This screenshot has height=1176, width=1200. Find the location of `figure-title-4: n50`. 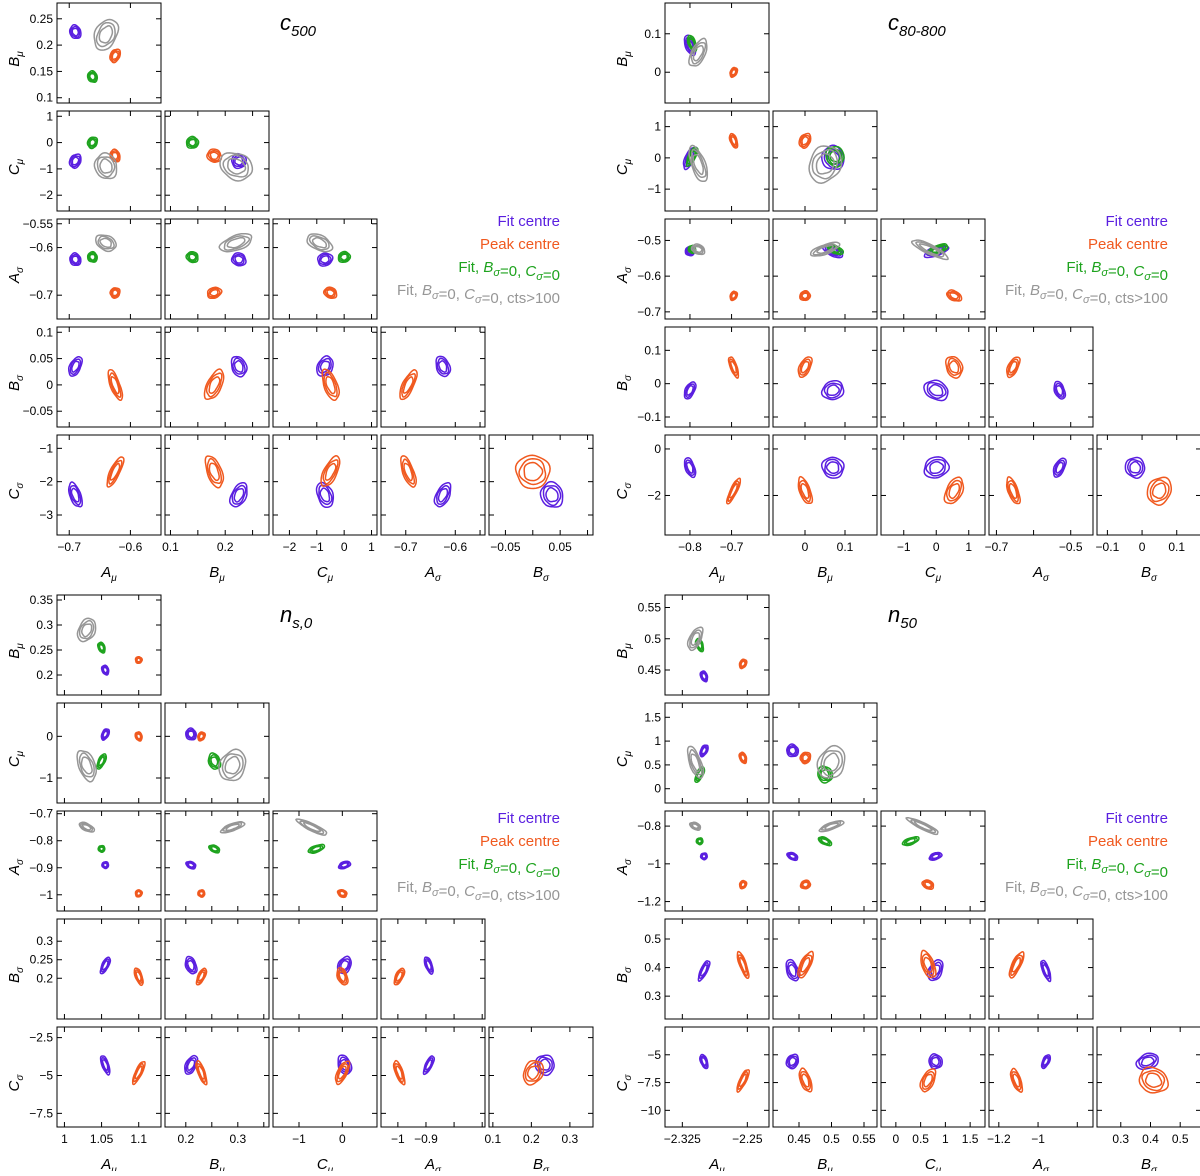

figure-title-4: n50 is located at coordinates (903, 617).